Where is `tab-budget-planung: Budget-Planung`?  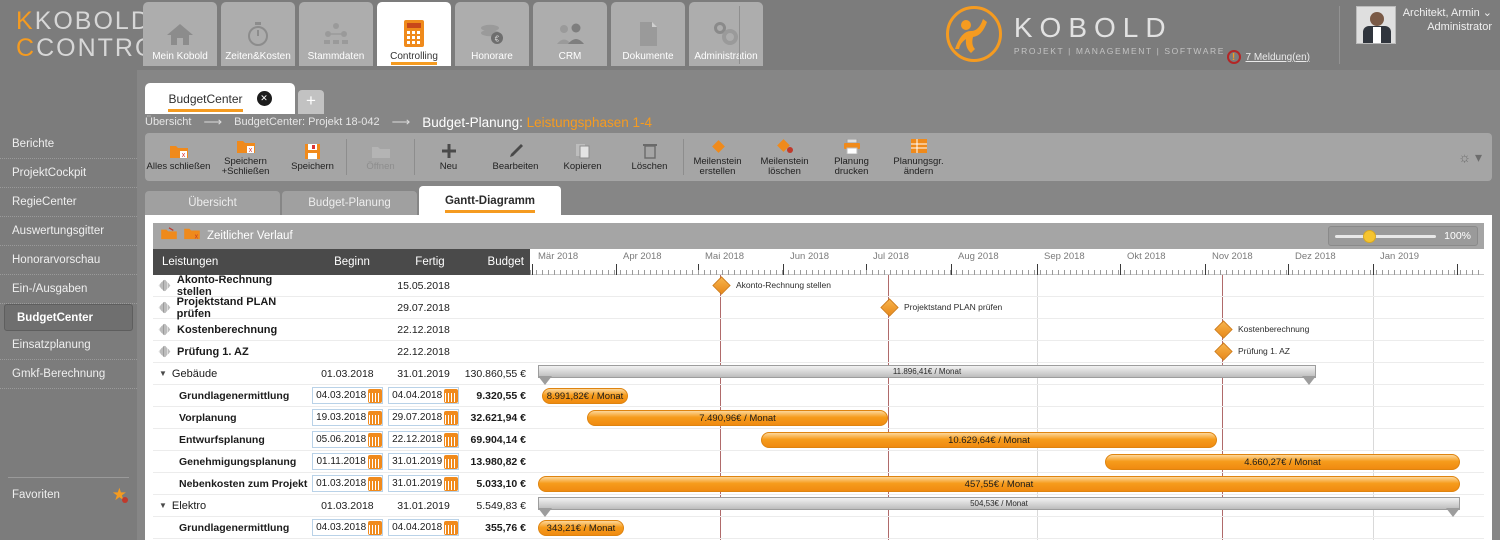 tab-budget-planung: Budget-Planung is located at coordinates (349, 203).